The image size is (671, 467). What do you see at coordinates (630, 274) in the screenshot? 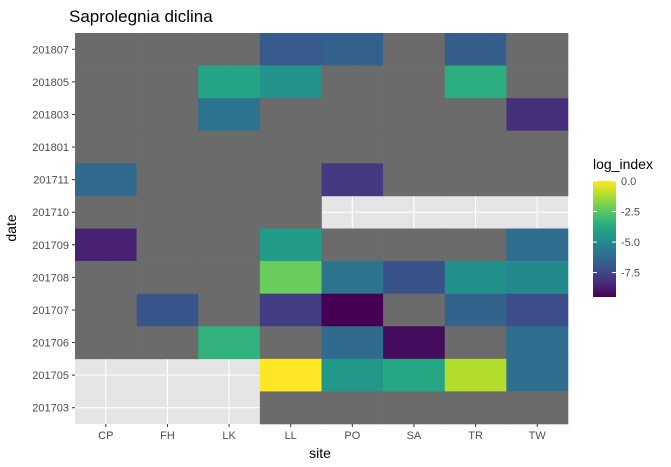
I see `colorbar-tick-label: -7.5` at bounding box center [630, 274].